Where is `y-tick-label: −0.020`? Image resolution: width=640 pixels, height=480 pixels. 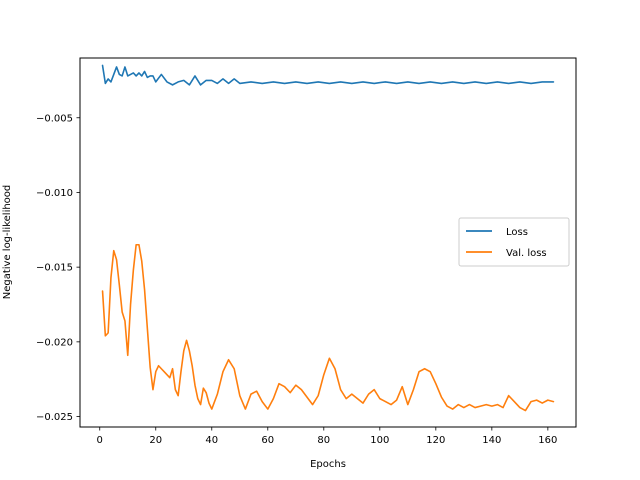
y-tick-label: −0.020 is located at coordinates (54, 342).